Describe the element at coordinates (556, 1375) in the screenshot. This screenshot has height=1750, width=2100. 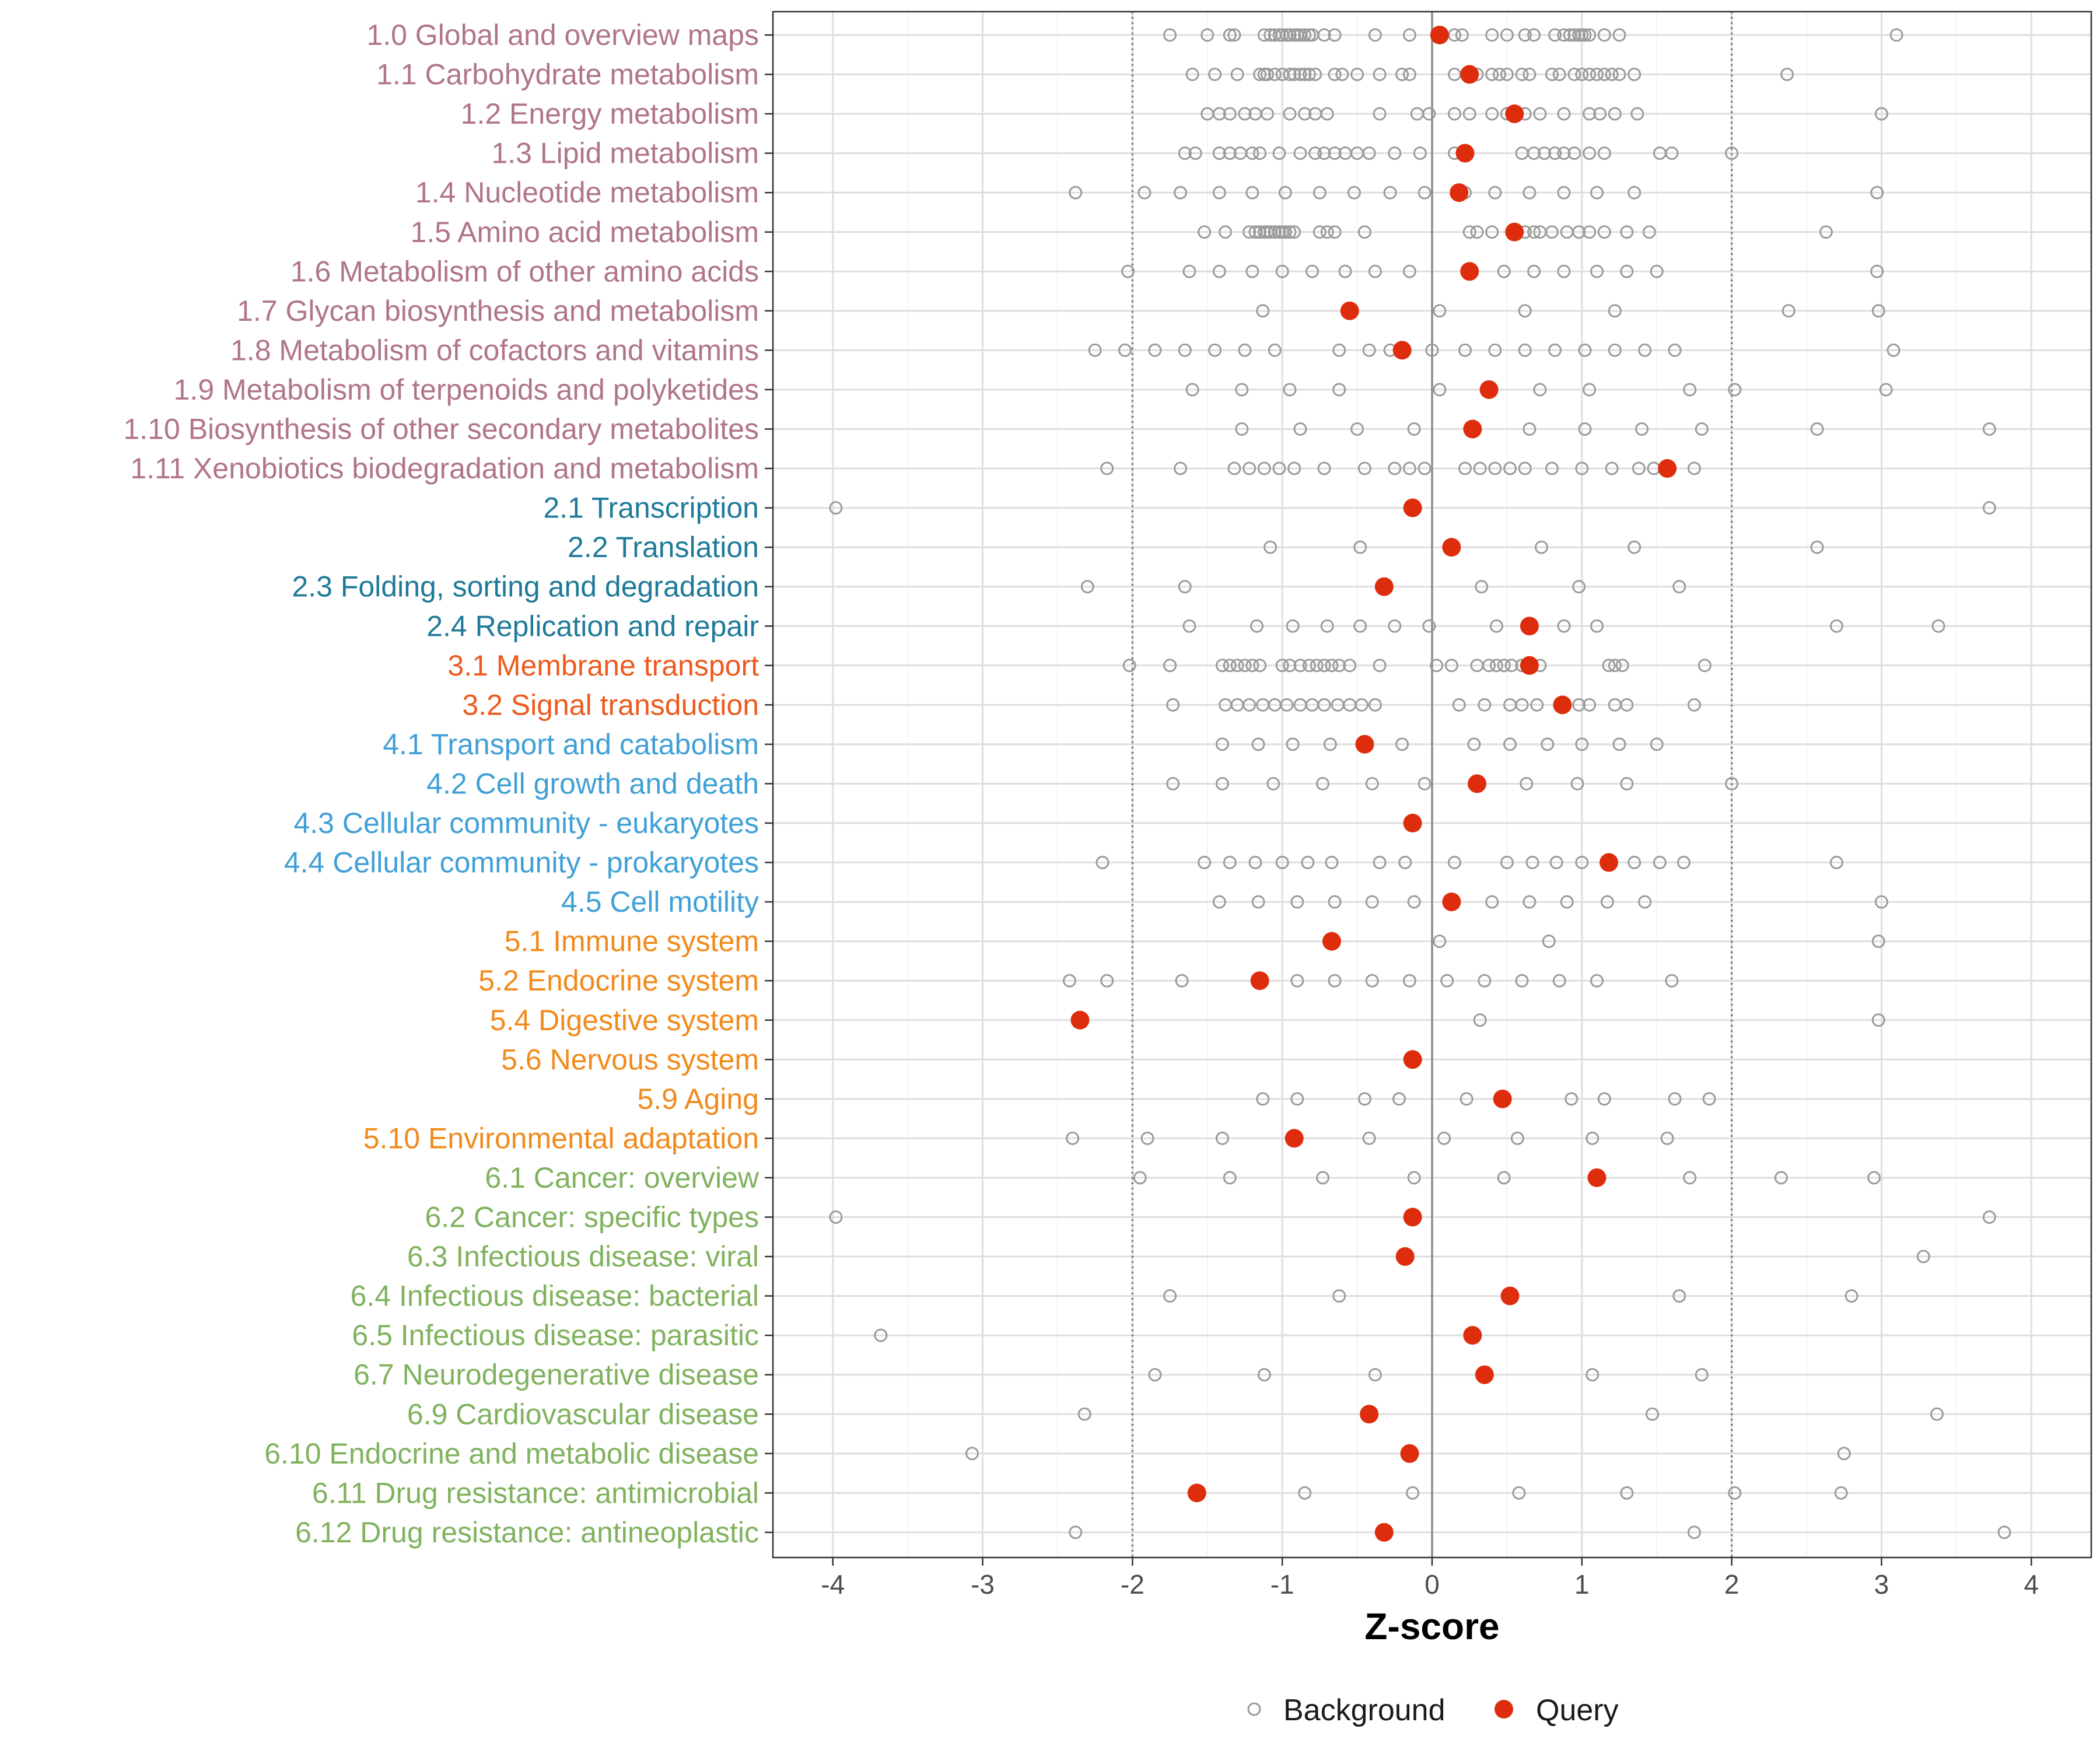
I see `category-label: 6.7 Neurodegenerative disease` at that location.